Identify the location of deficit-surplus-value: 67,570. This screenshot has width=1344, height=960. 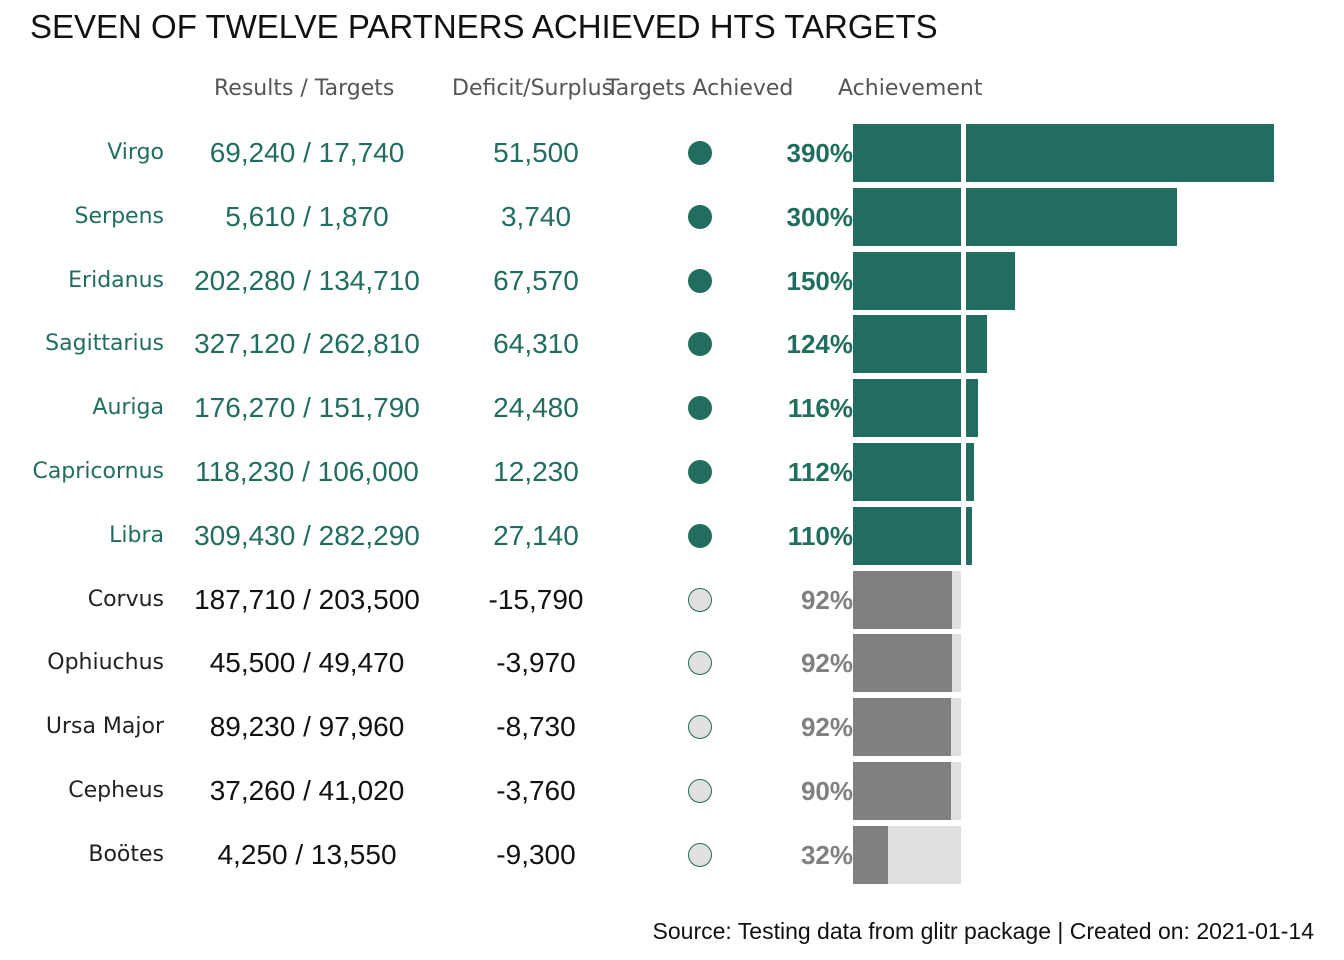
(536, 280).